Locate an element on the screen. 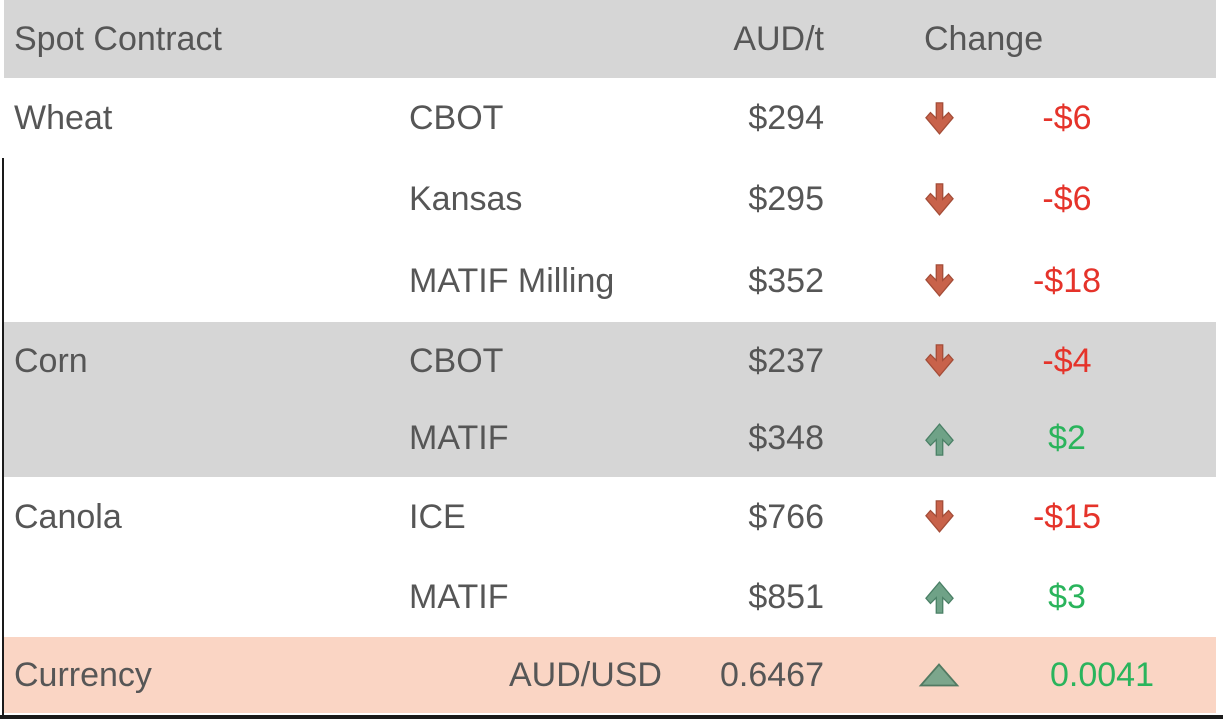 The height and width of the screenshot is (721, 1223). table-header-section: Spot Contract AUD/t Change is located at coordinates (610, 39).